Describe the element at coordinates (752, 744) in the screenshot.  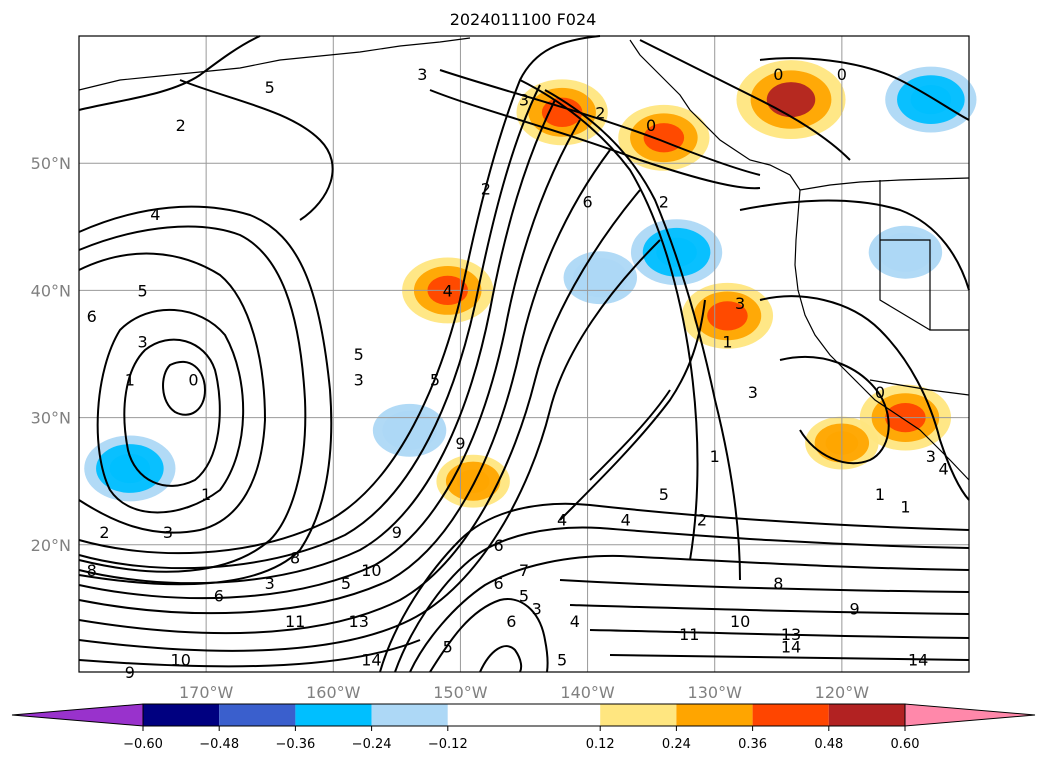
I see `colorbar-tick-label: 0.36` at that location.